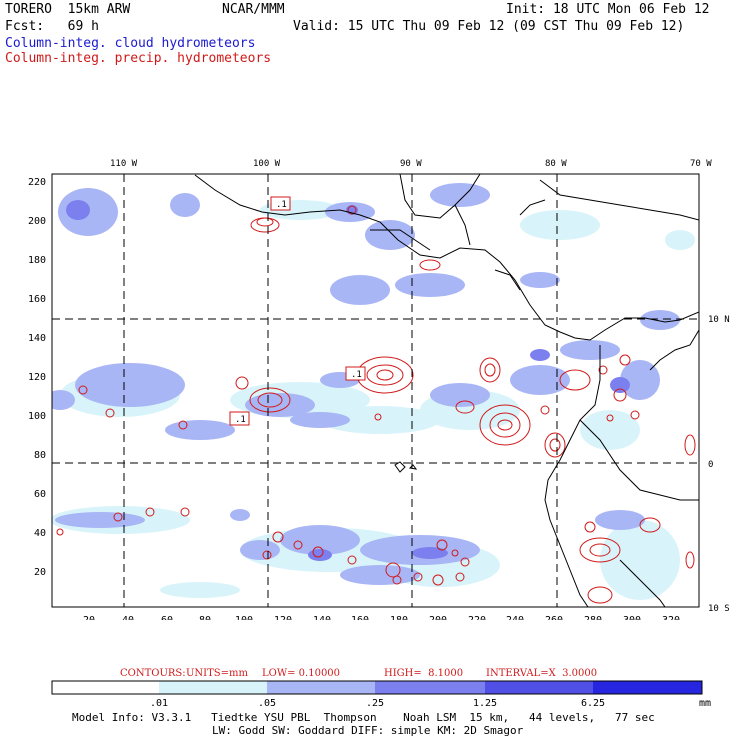 The width and height of the screenshot is (740, 740). Describe the element at coordinates (37, 221) in the screenshot. I see `y-tick-label: 200` at that location.